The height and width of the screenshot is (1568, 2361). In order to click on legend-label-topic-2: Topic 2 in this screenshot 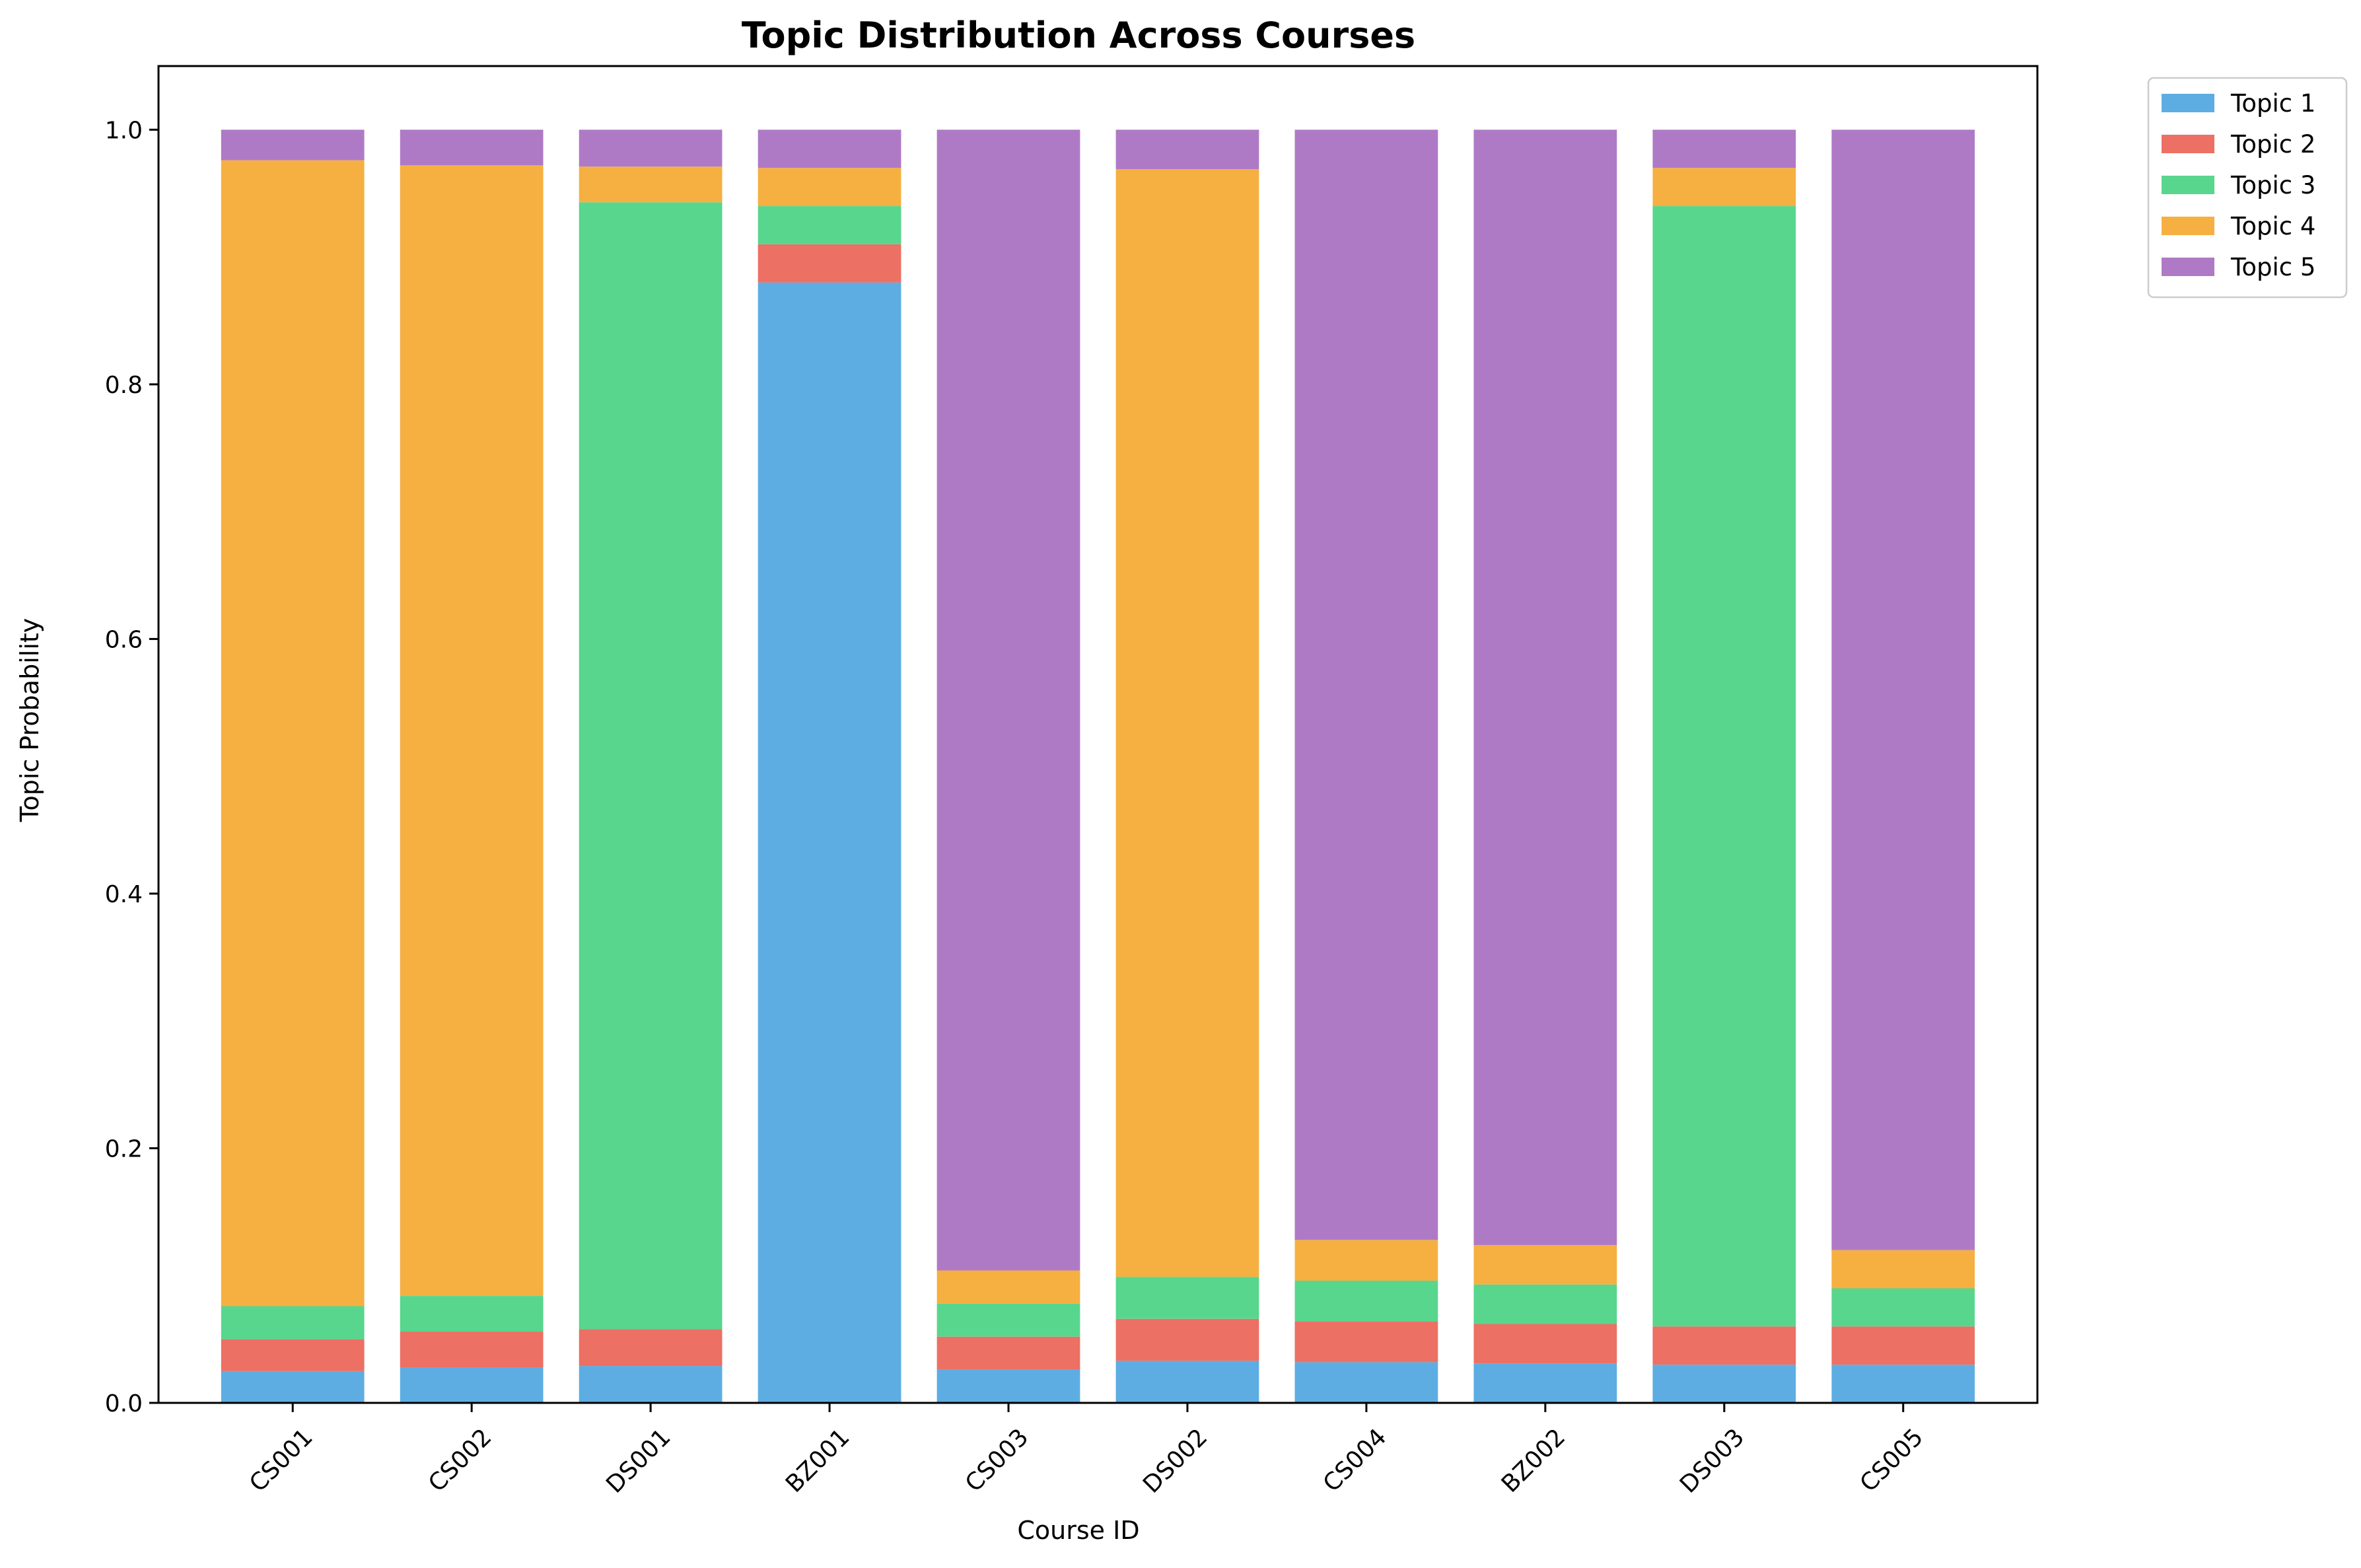, I will do `click(2272, 144)`.